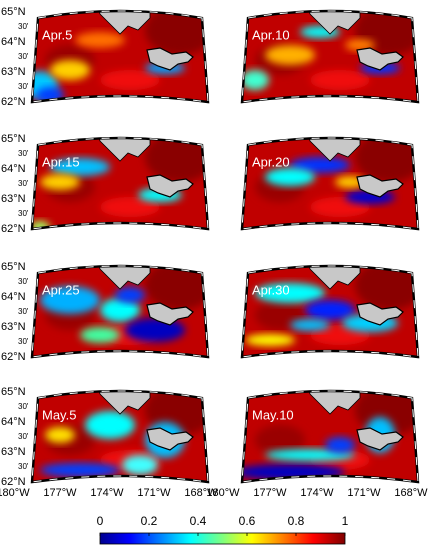 The width and height of the screenshot is (431, 550). I want to click on colorbar-tick-label: 0.6, so click(247, 521).